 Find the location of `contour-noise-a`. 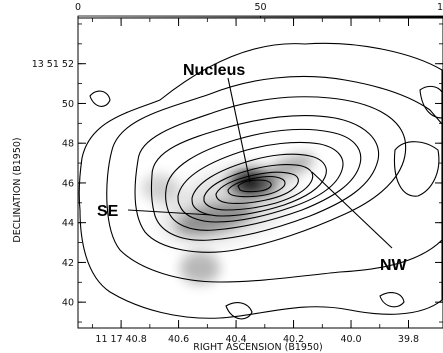

contour-noise-a is located at coordinates (416, 169).